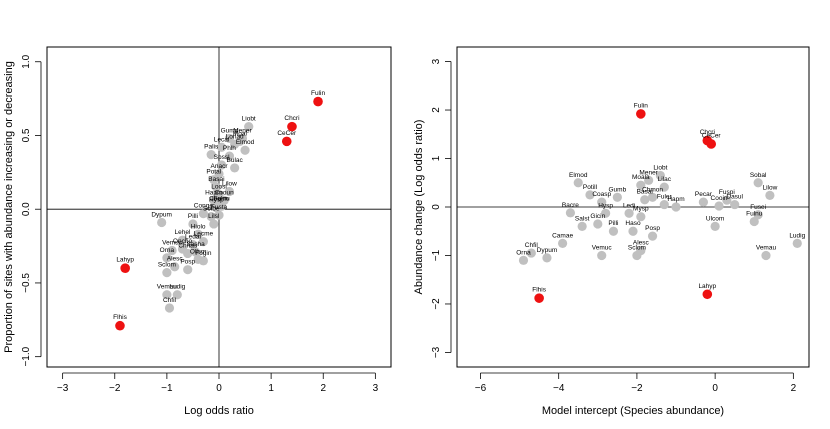 The height and width of the screenshot is (429, 830). I want to click on right-x-axis-title: Model intercept (Species abundance), so click(633, 411).